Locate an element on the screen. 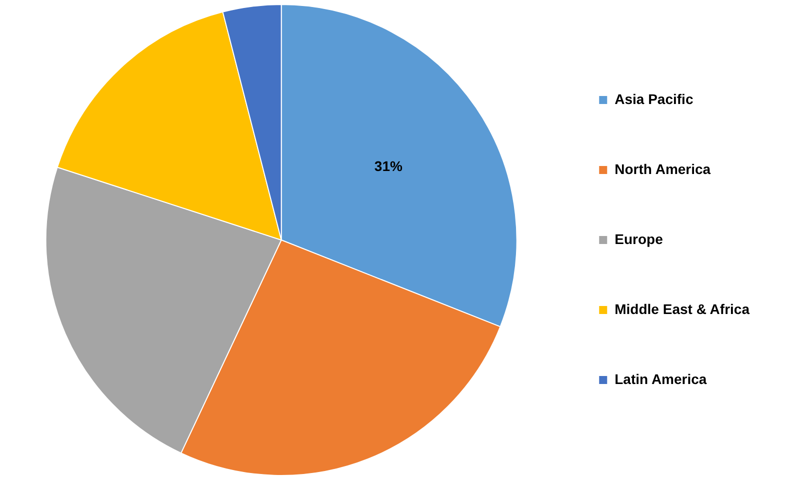 The height and width of the screenshot is (480, 800). legend-label: Asia Pacific is located at coordinates (654, 98).